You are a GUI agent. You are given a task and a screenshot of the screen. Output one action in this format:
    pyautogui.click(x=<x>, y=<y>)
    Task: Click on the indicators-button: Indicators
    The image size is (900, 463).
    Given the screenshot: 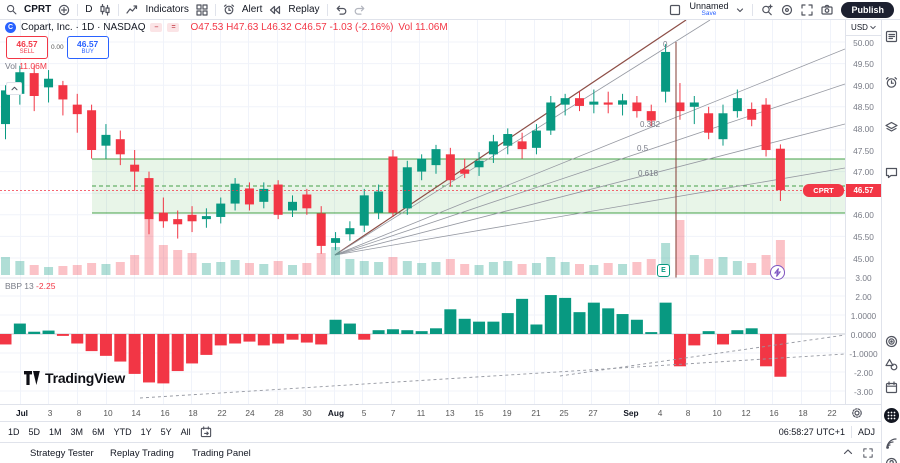 What is the action you would take?
    pyautogui.click(x=167, y=9)
    